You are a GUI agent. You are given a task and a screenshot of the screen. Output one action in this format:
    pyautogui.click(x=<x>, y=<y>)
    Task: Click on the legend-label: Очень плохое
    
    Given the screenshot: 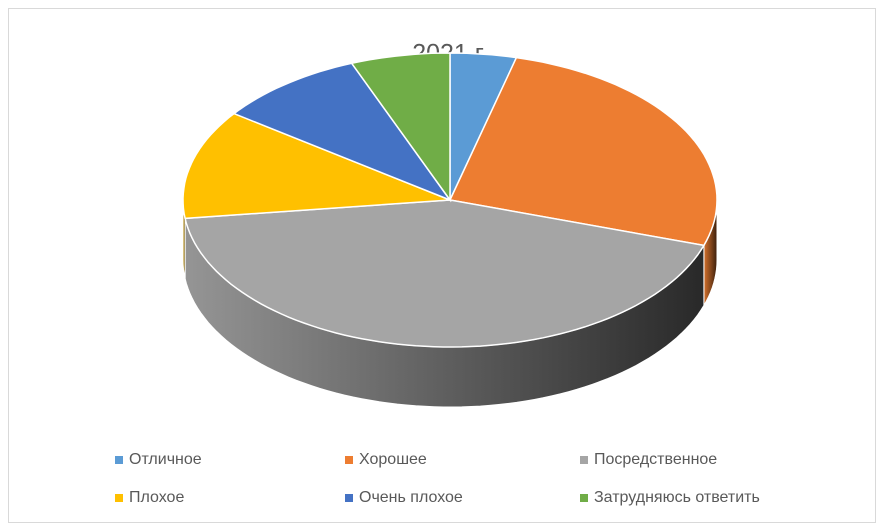 What is the action you would take?
    pyautogui.click(x=411, y=497)
    